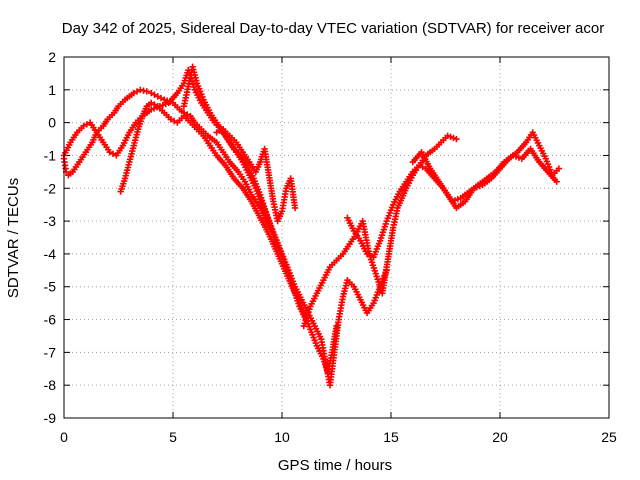 Image resolution: width=640 pixels, height=480 pixels. I want to click on x-axis-label: GPS time / hours, so click(335, 465).